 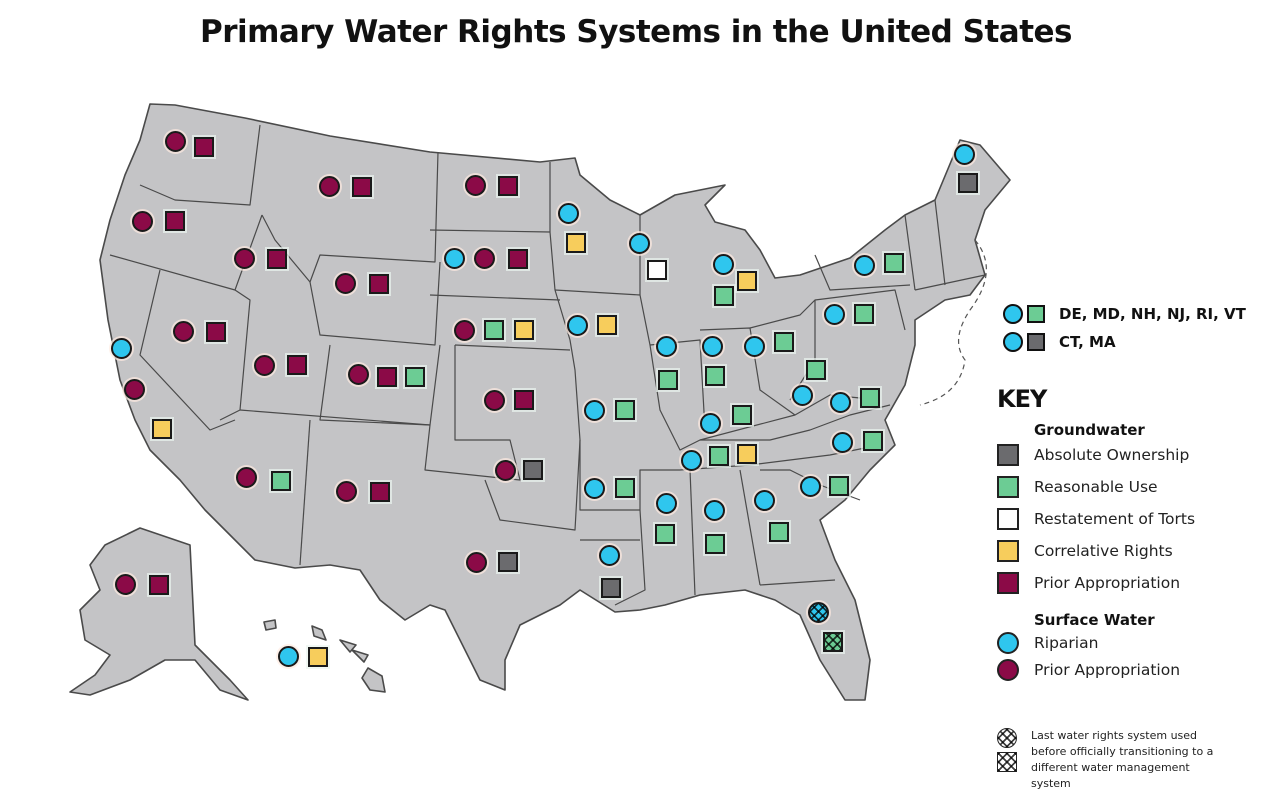 What do you see at coordinates (121, 348) in the screenshot?
I see `ca-riparian-circle-icon` at bounding box center [121, 348].